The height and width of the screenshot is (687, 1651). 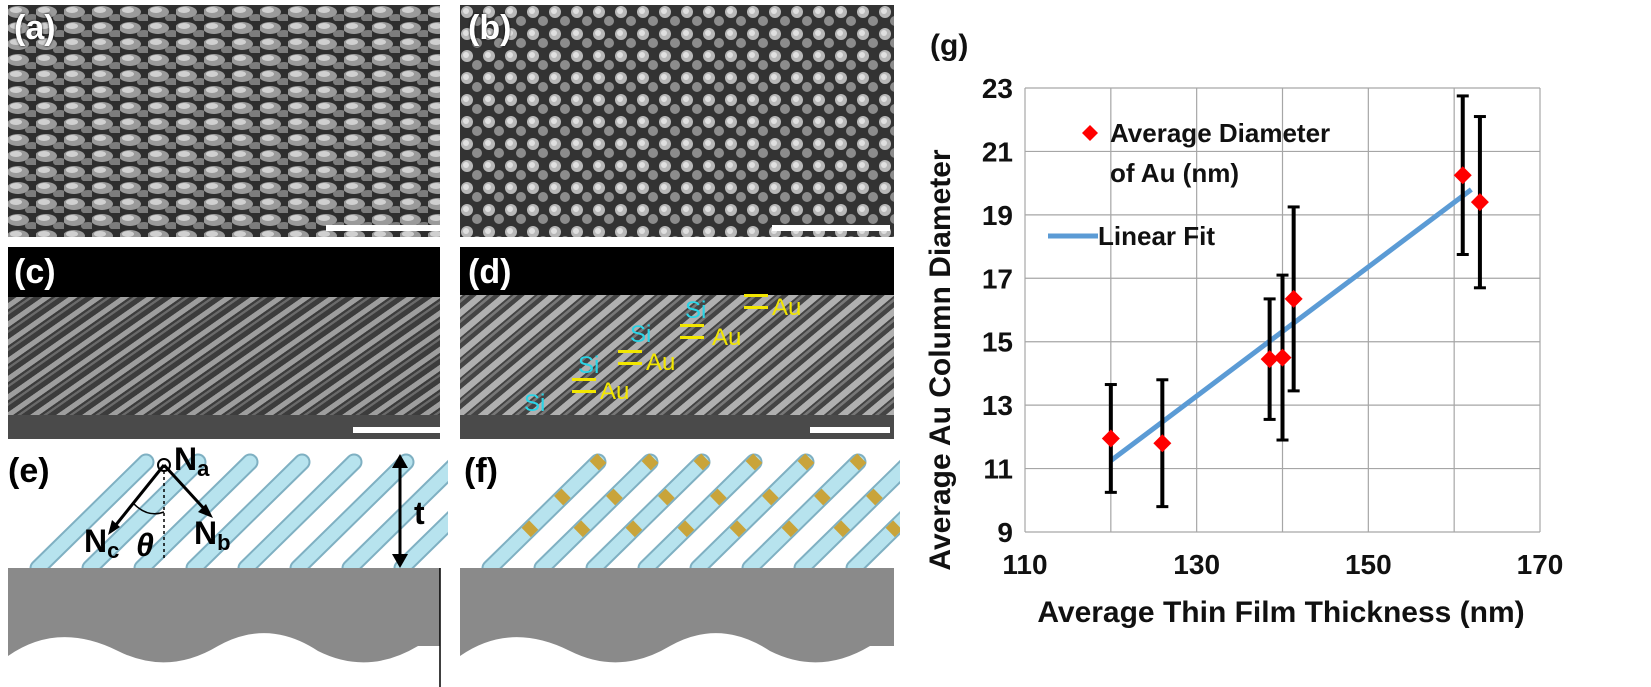 What do you see at coordinates (1368, 564) in the screenshot?
I see `x-tick-label: 150` at bounding box center [1368, 564].